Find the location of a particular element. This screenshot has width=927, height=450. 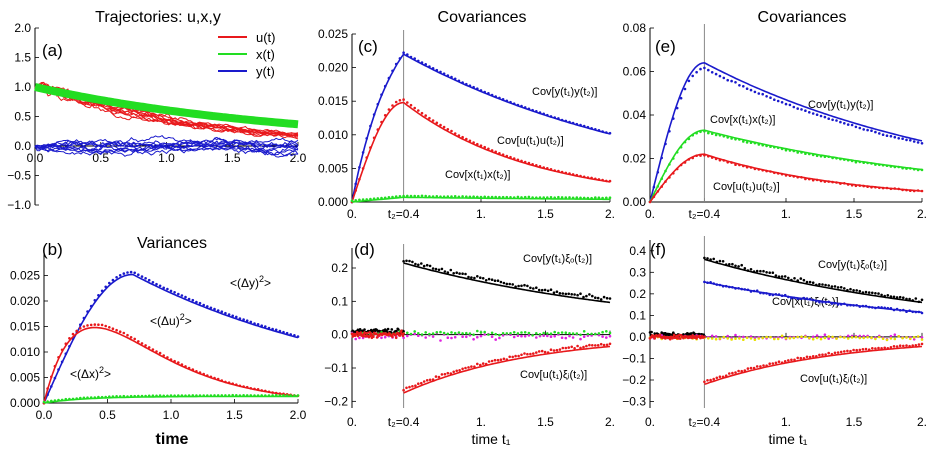

cov-f-x-sim is located at coordinates (813, 297).